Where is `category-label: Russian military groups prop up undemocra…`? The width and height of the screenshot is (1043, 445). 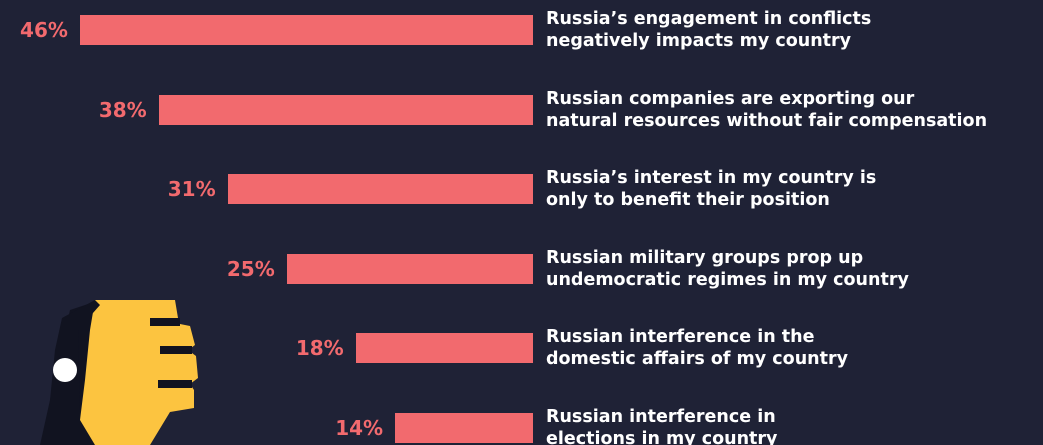
category-label: Russian military groups prop up undemocra… is located at coordinates (727, 269).